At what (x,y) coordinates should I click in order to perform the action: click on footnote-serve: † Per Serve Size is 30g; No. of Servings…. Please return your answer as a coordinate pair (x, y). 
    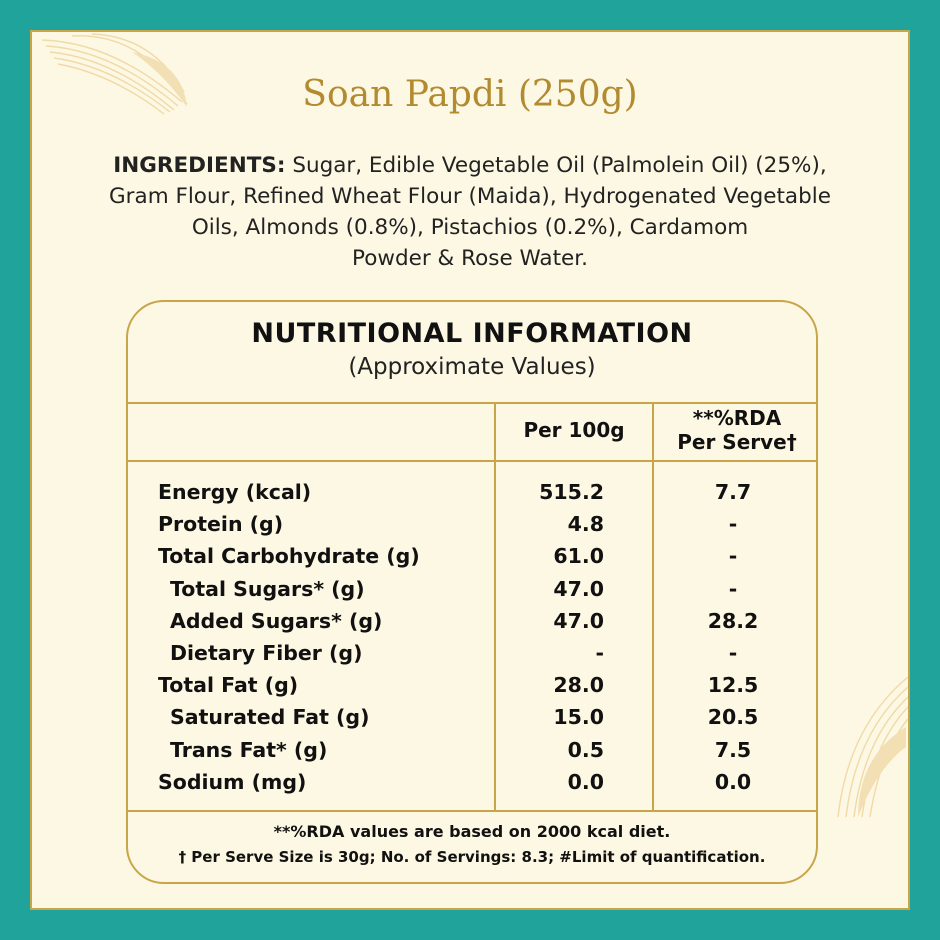
    Looking at the image, I should click on (472, 857).